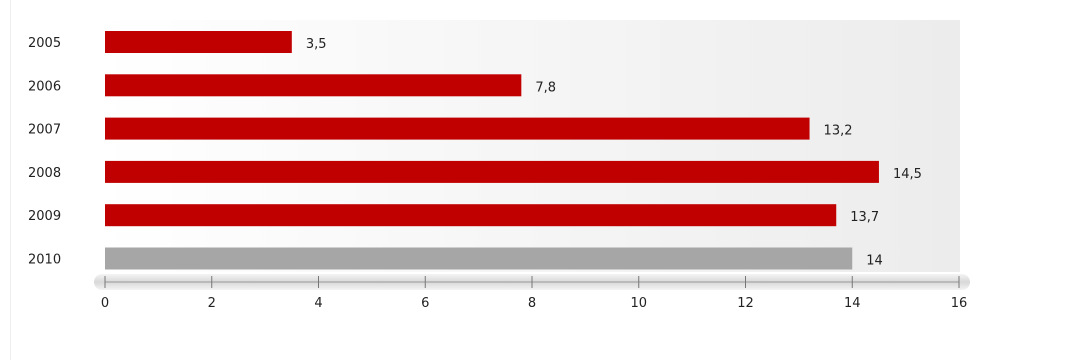 Image resolution: width=1078 pixels, height=364 pixels. Describe the element at coordinates (874, 261) in the screenshot. I see `value-label-2010: 14` at that location.